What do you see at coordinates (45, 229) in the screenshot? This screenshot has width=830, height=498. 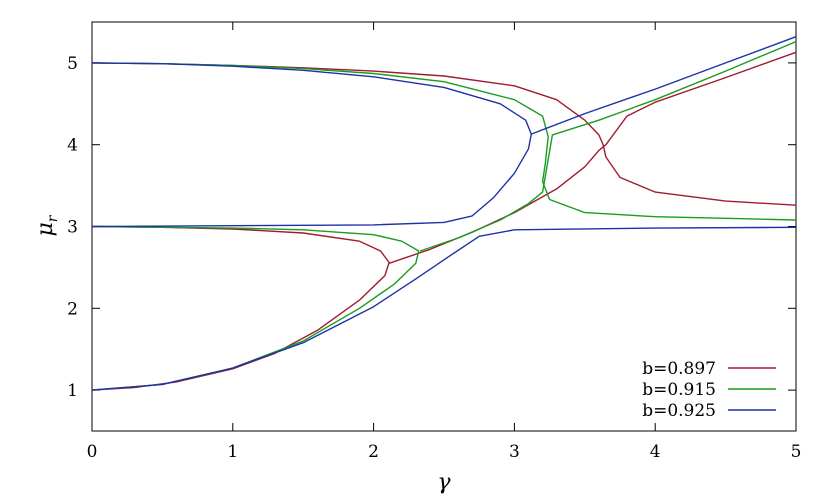 I see `y-axis-title-main: μ` at bounding box center [45, 229].